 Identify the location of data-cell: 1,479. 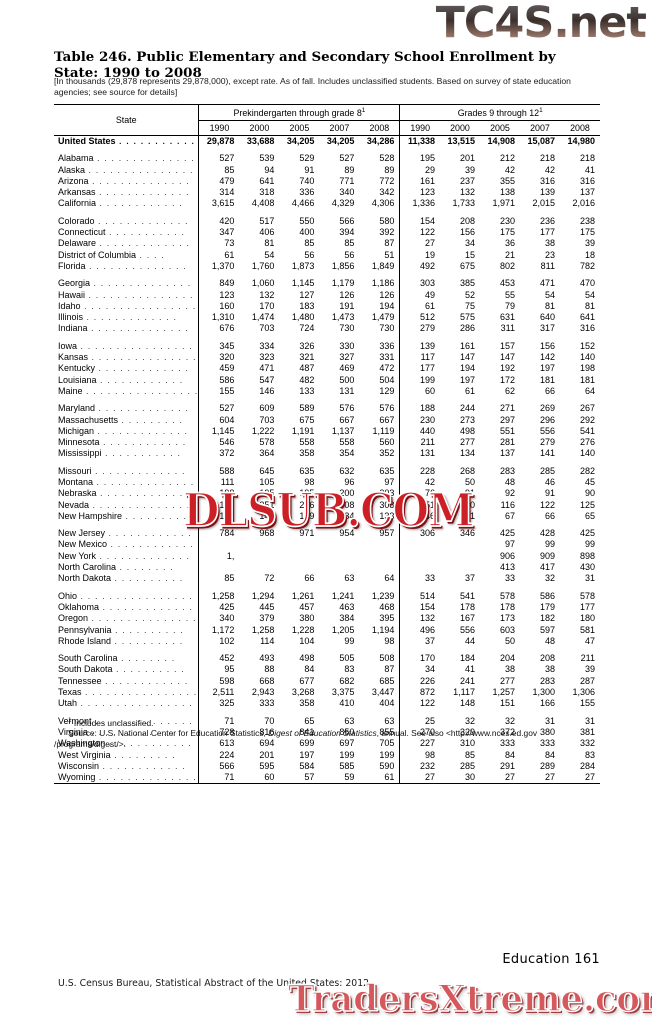
(383, 317).